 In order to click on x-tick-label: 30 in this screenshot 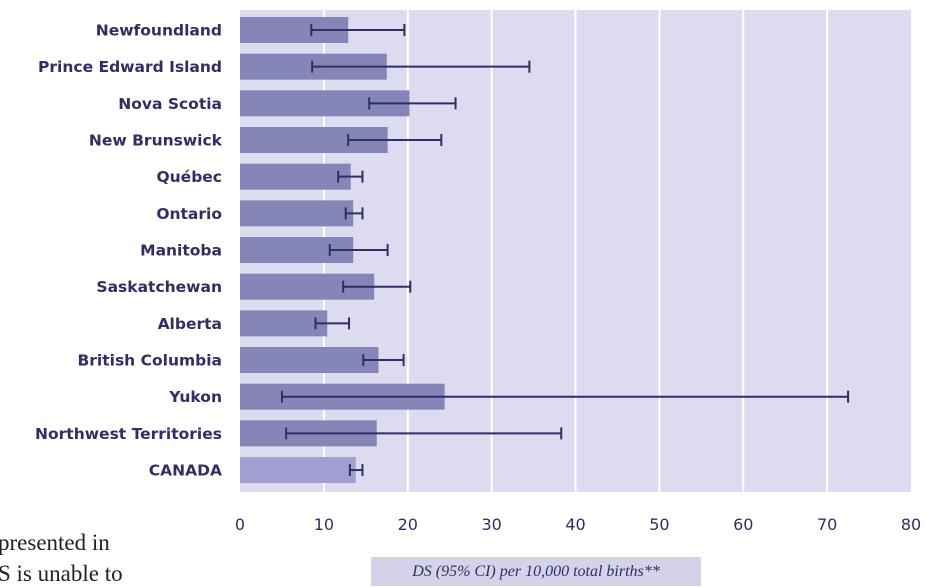, I will do `click(491, 524)`.